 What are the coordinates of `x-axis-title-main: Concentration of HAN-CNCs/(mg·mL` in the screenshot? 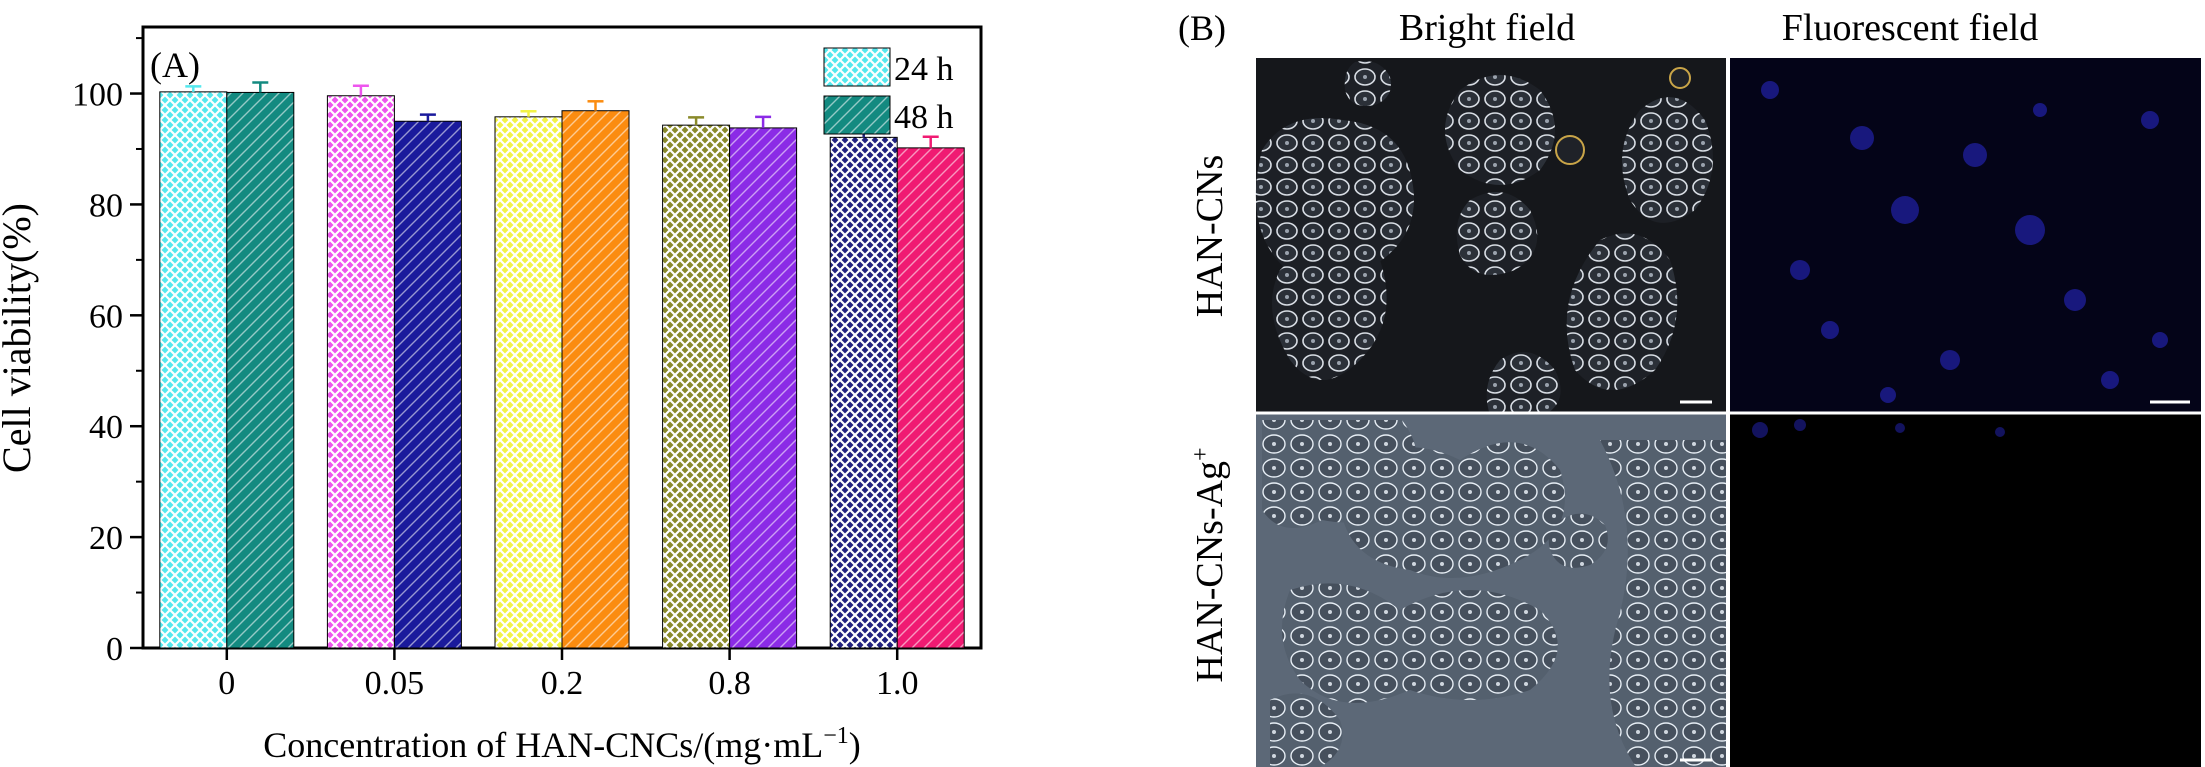 It's located at (543, 745).